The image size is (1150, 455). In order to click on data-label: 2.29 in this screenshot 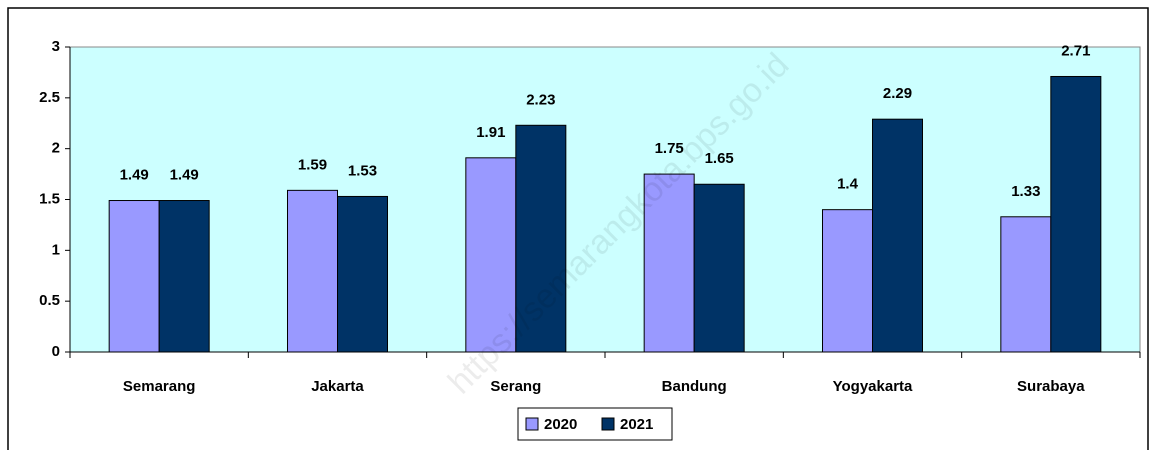, I will do `click(897, 93)`.